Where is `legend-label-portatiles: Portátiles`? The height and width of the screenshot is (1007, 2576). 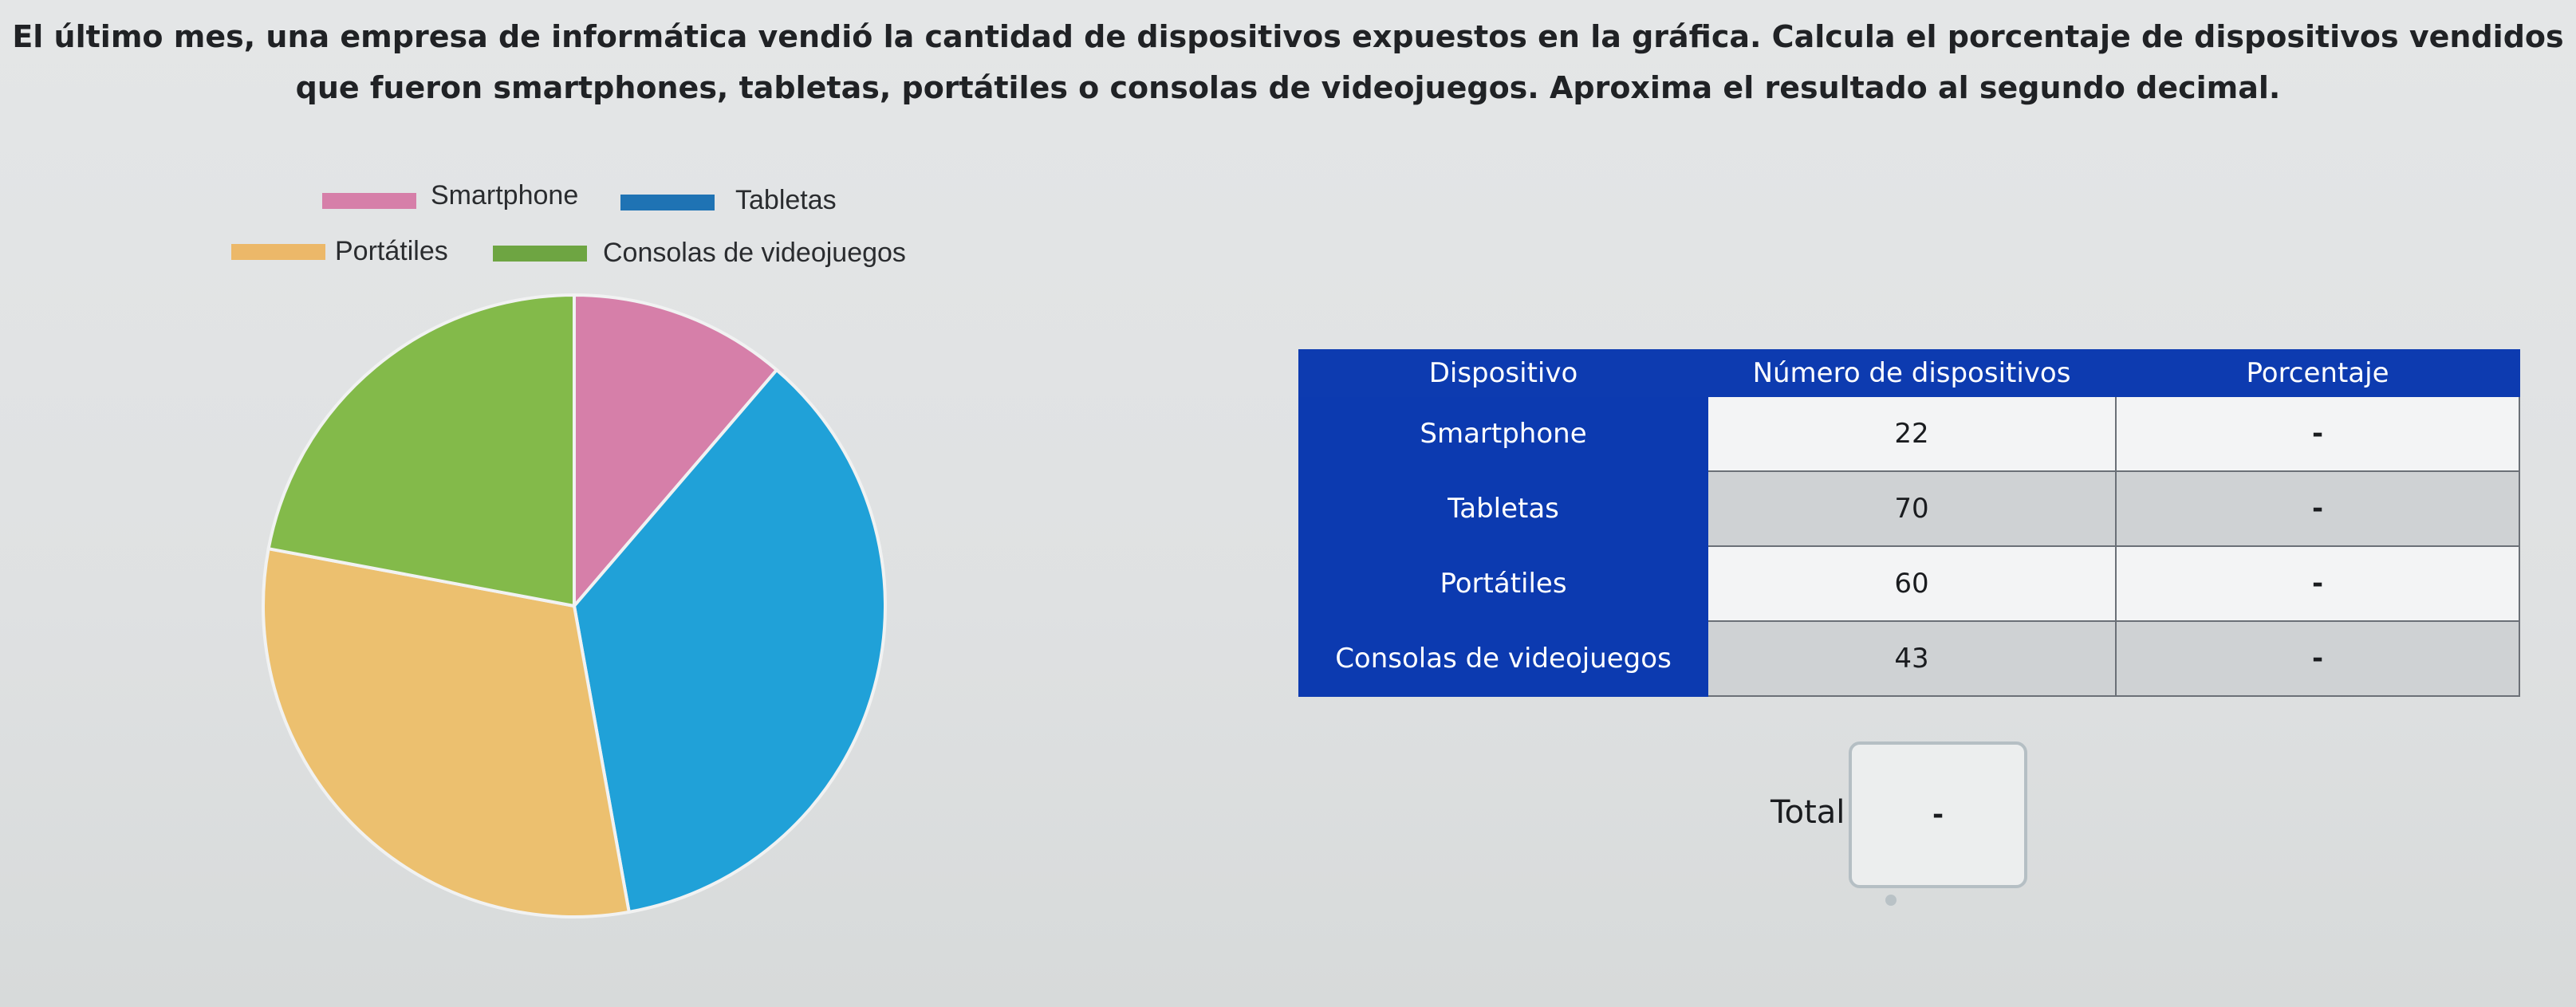 legend-label-portatiles: Portátiles is located at coordinates (391, 251).